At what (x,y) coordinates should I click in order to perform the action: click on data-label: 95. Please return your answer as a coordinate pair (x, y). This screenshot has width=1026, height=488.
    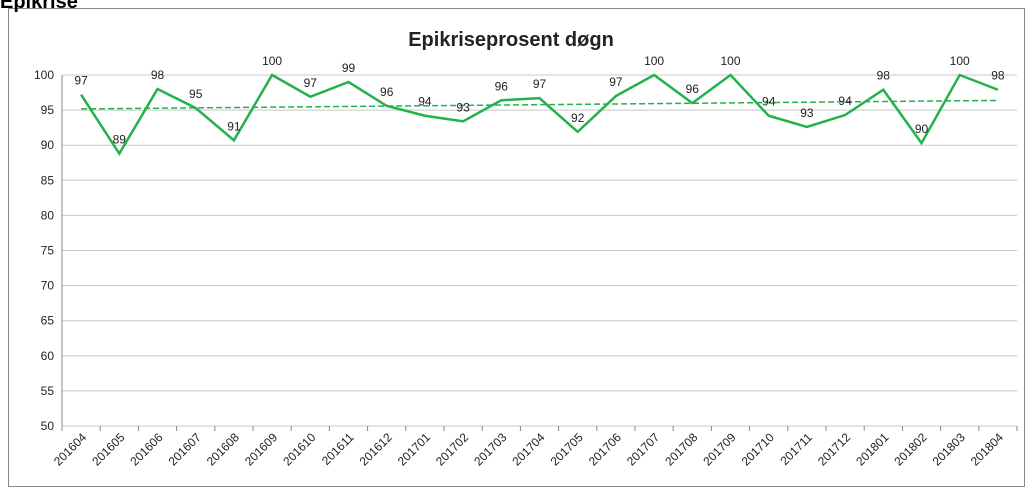
    Looking at the image, I should click on (196, 94).